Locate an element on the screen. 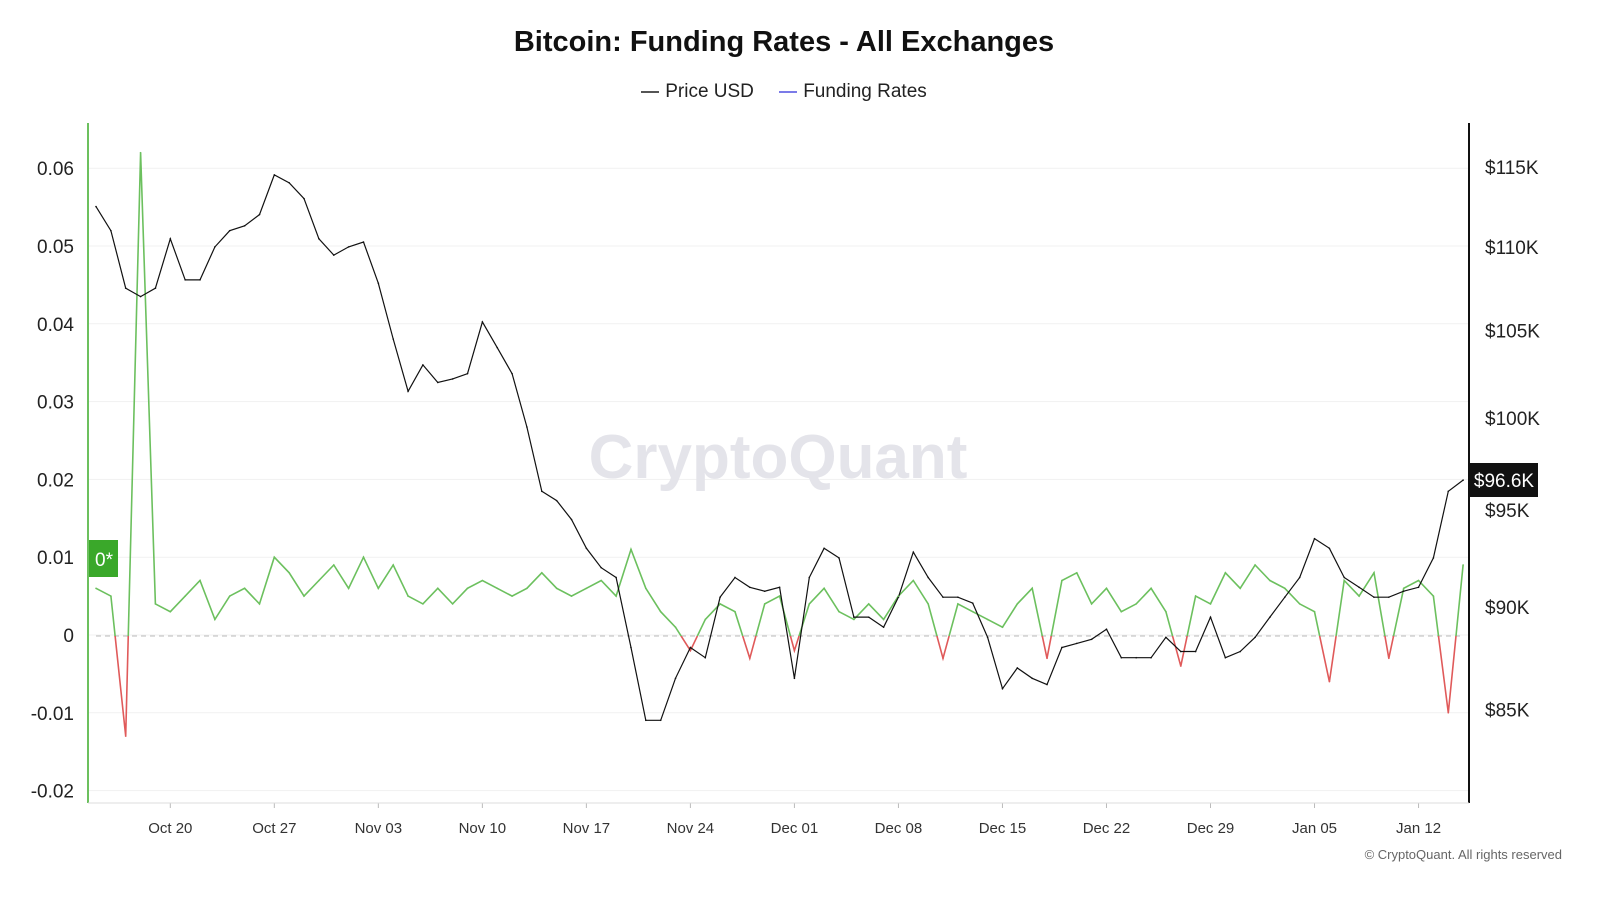  right-tick-label: $105K is located at coordinates (1512, 331).